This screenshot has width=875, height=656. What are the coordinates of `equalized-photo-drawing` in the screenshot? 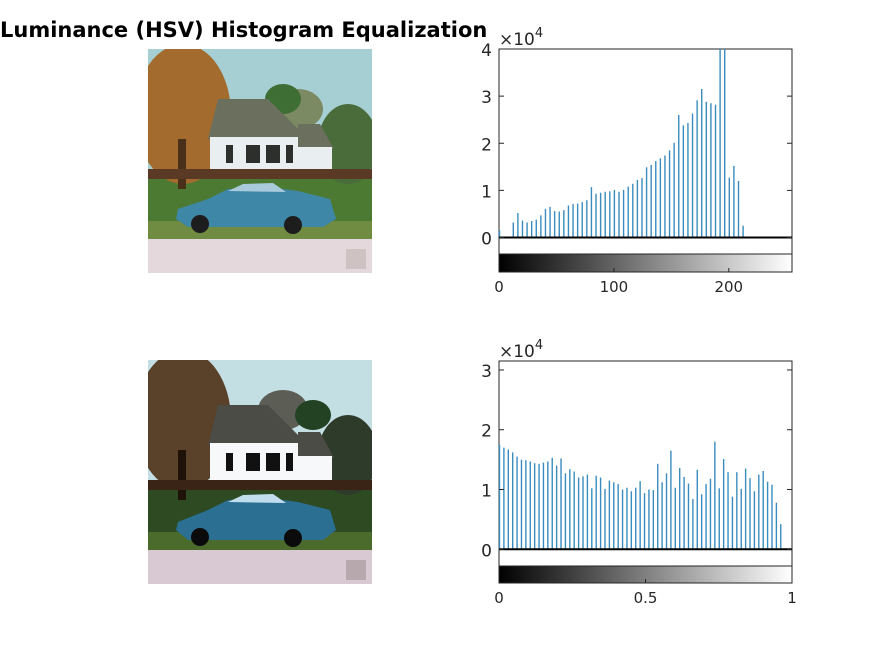 It's located at (260, 472).